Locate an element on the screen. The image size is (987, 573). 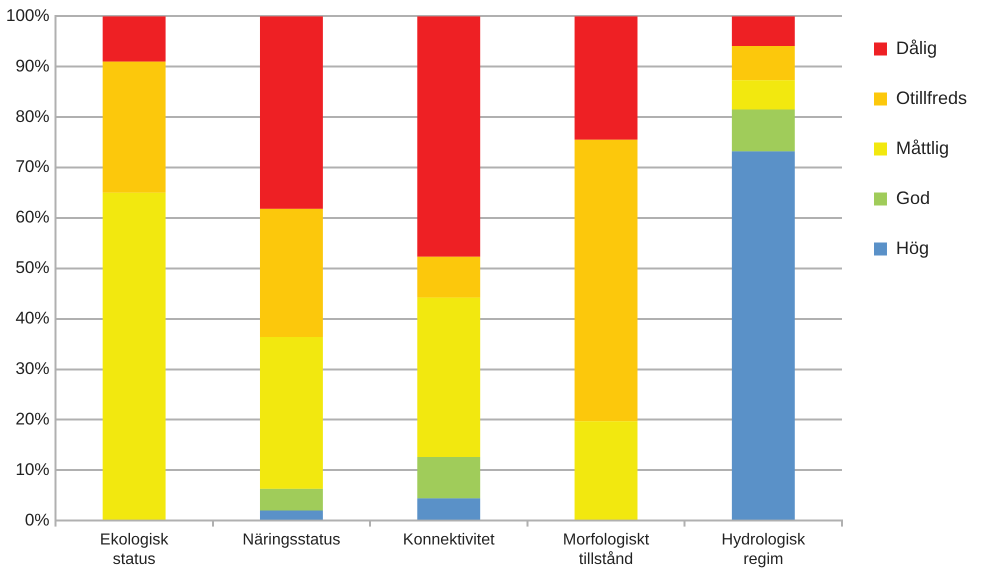
y-tick-label: 80% is located at coordinates (32, 116).